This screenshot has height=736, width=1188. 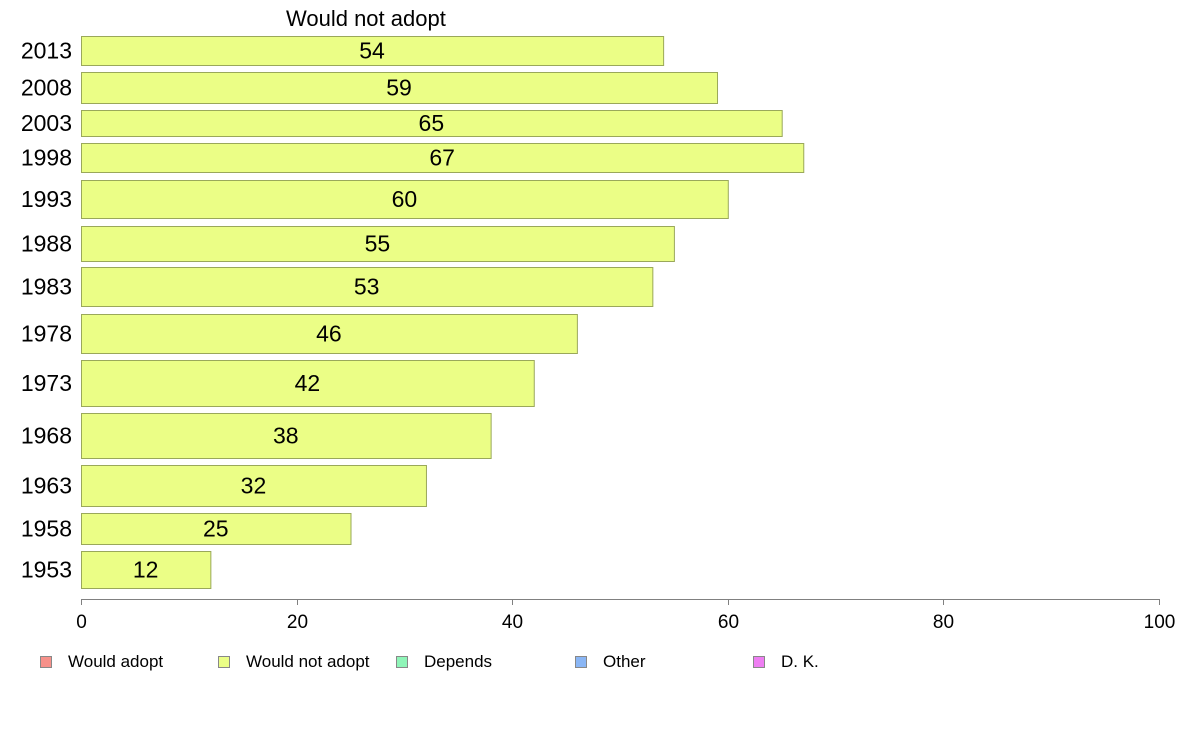 What do you see at coordinates (46, 158) in the screenshot?
I see `category-label: 1998` at bounding box center [46, 158].